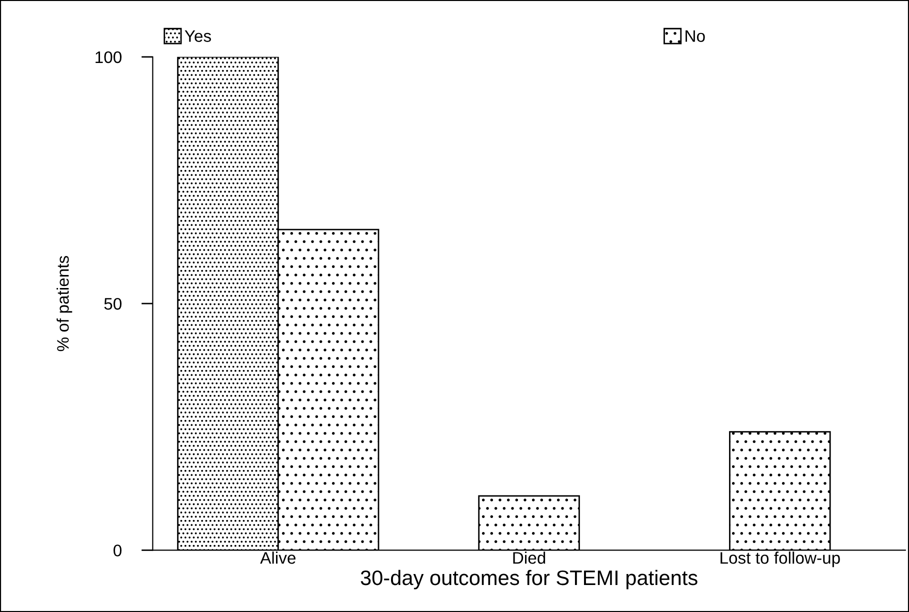  I want to click on x-tick-label: Lost to follow-up, so click(780, 560).